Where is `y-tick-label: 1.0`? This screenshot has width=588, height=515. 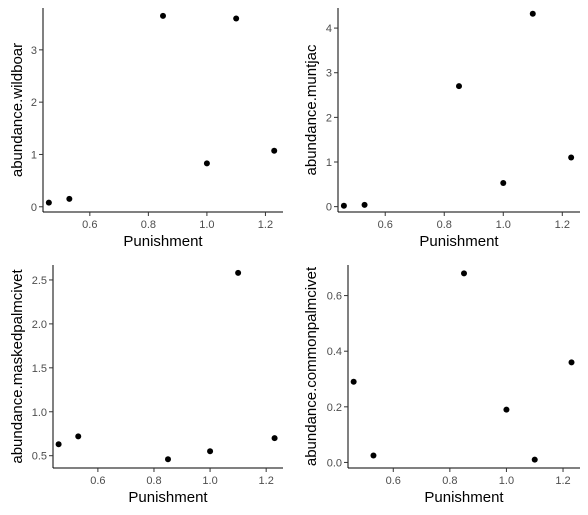 y-tick-label: 1.0 is located at coordinates (39, 413).